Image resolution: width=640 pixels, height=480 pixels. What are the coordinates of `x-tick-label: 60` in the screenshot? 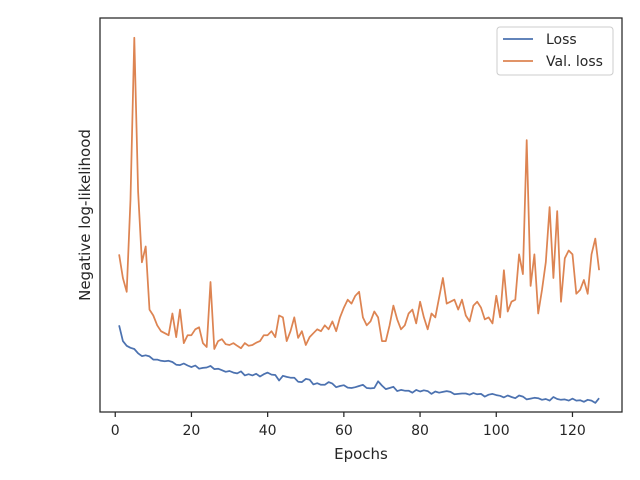 It's located at (344, 431).